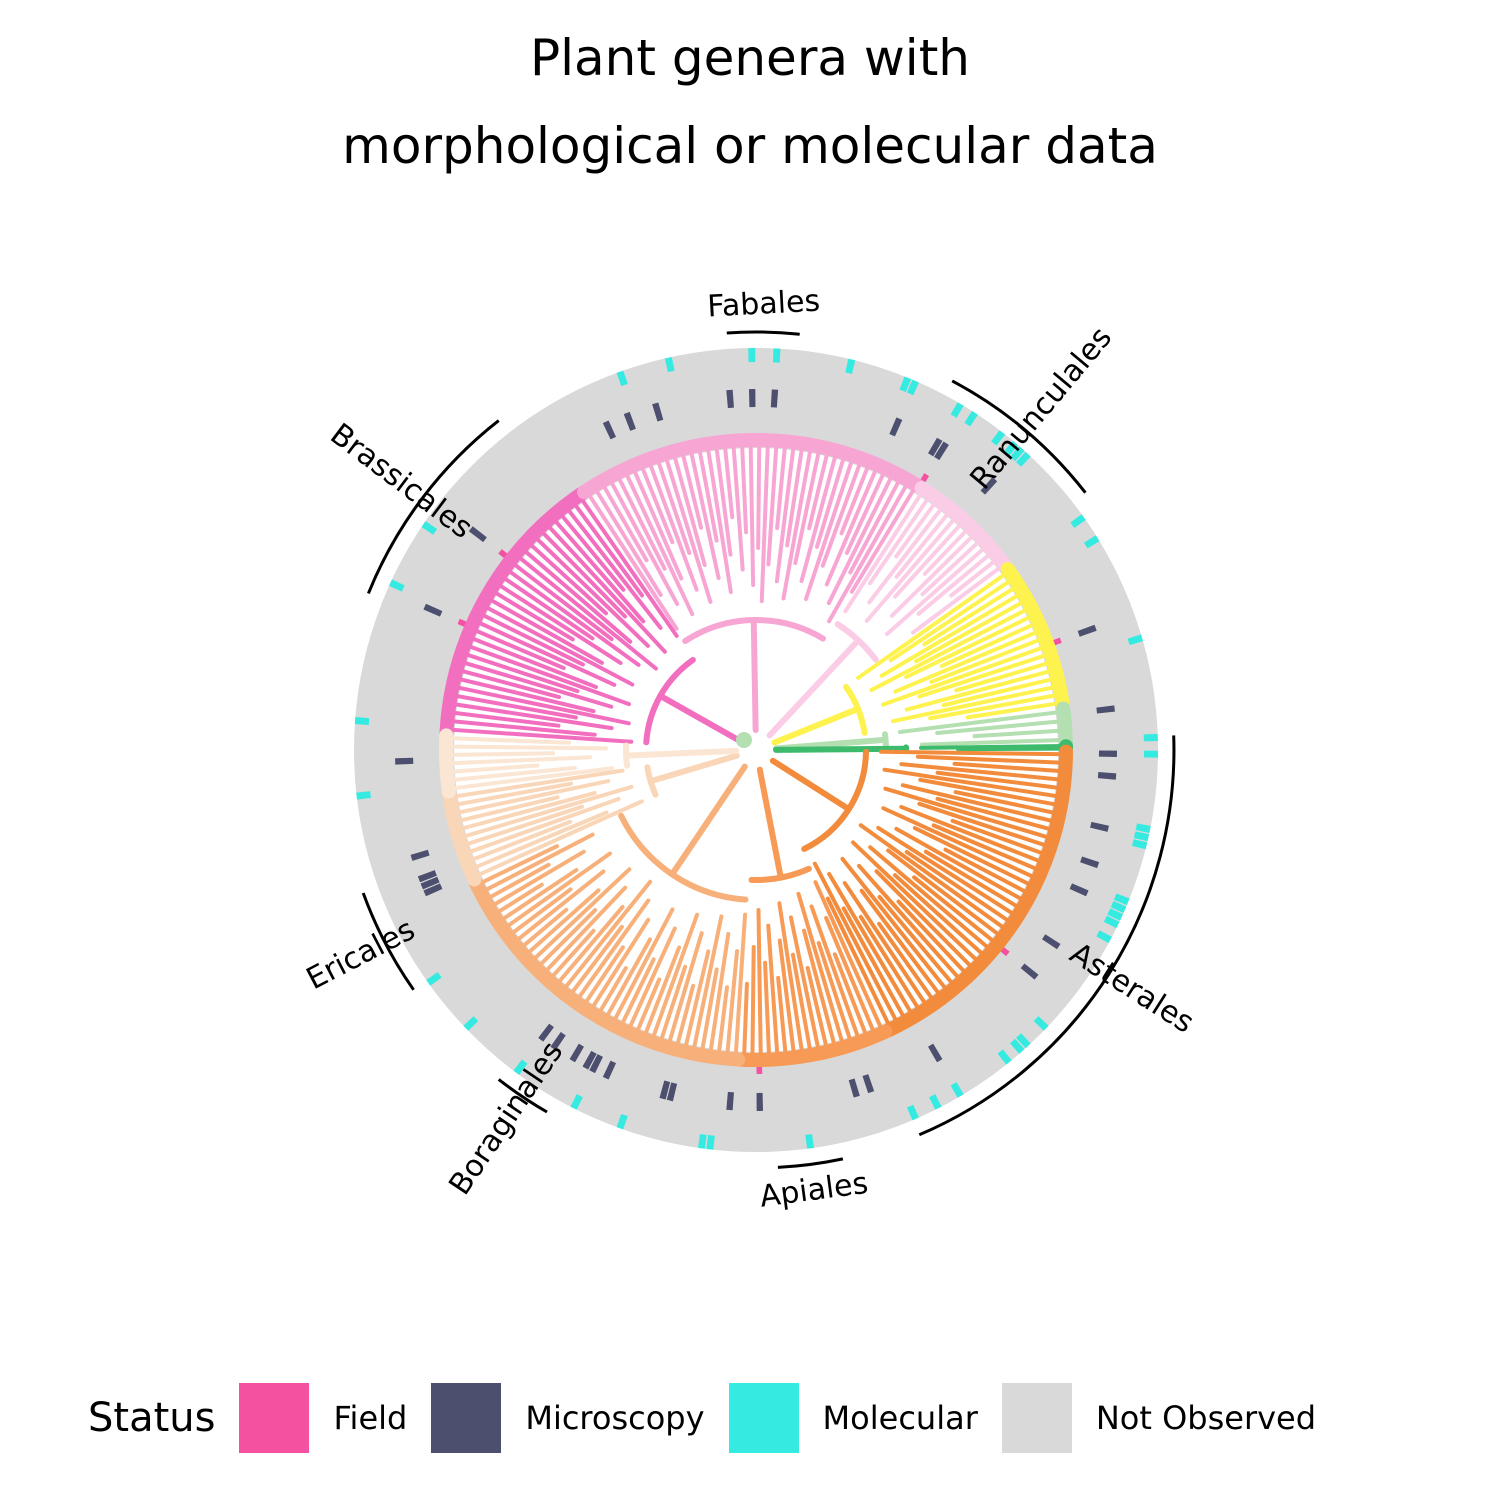 The width and height of the screenshot is (1500, 1500). I want to click on status-tile-field, so click(505, 555).